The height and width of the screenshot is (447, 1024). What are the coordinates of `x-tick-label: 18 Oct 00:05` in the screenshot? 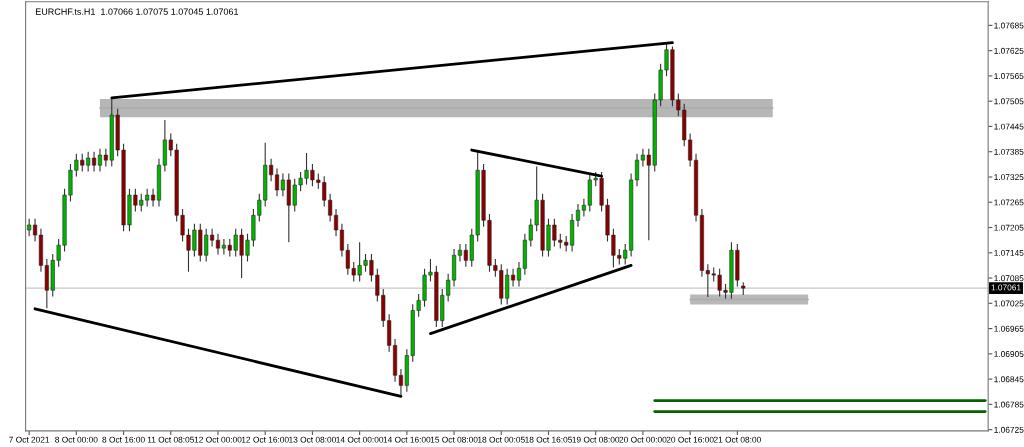 It's located at (501, 439).